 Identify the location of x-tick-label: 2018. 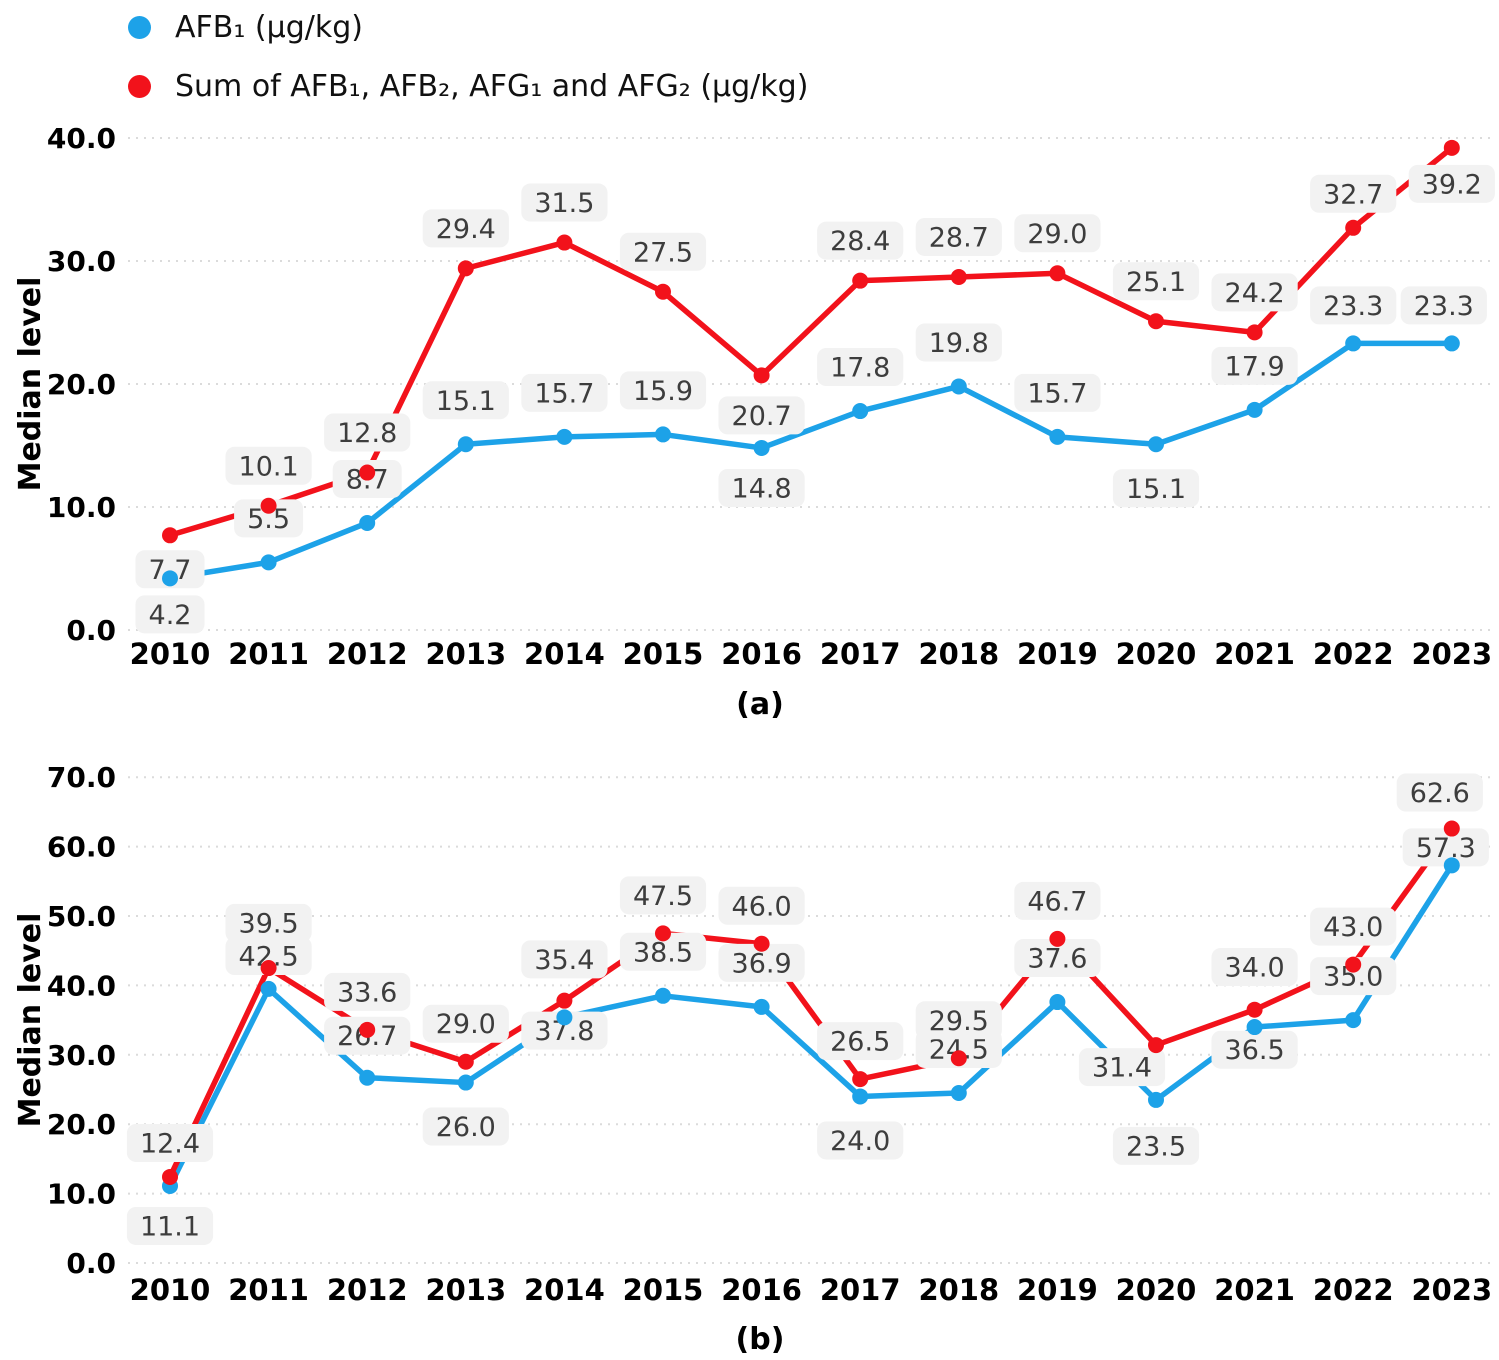
(958, 654).